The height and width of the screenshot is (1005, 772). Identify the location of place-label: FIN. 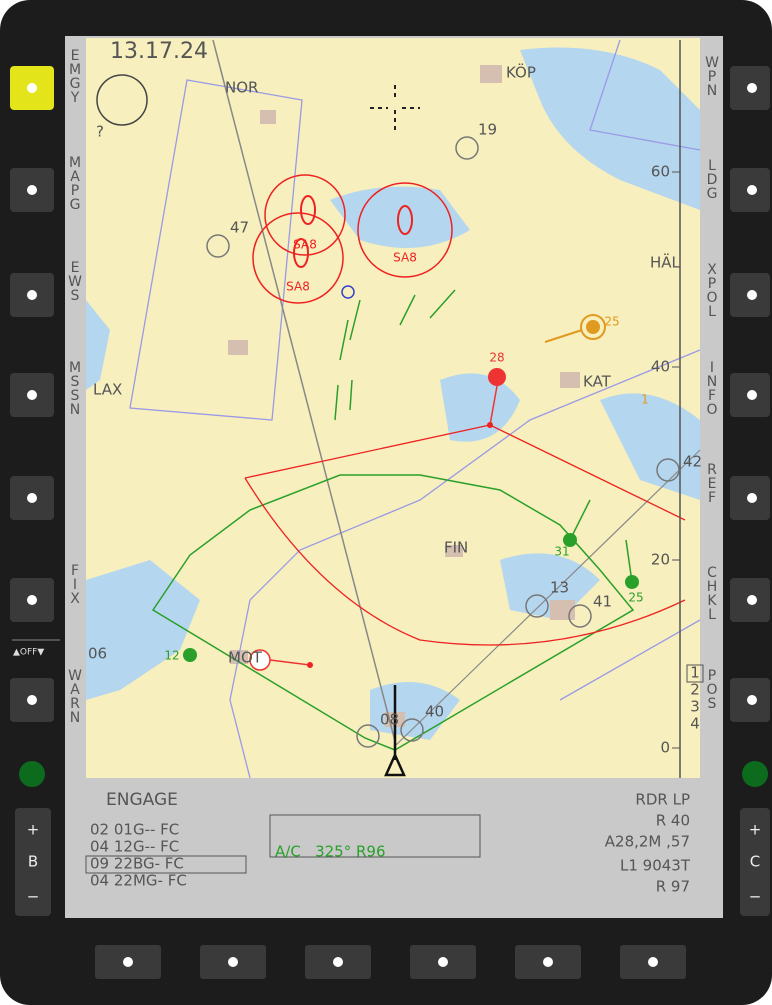
(456, 548).